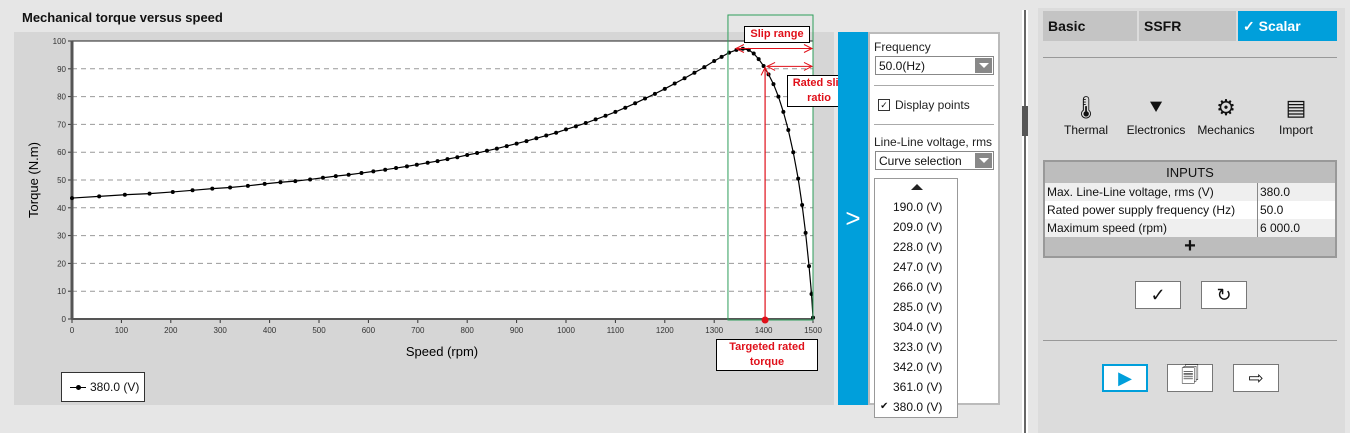  Describe the element at coordinates (103, 387) in the screenshot. I see `chart-legend: 380.0 (V)` at that location.